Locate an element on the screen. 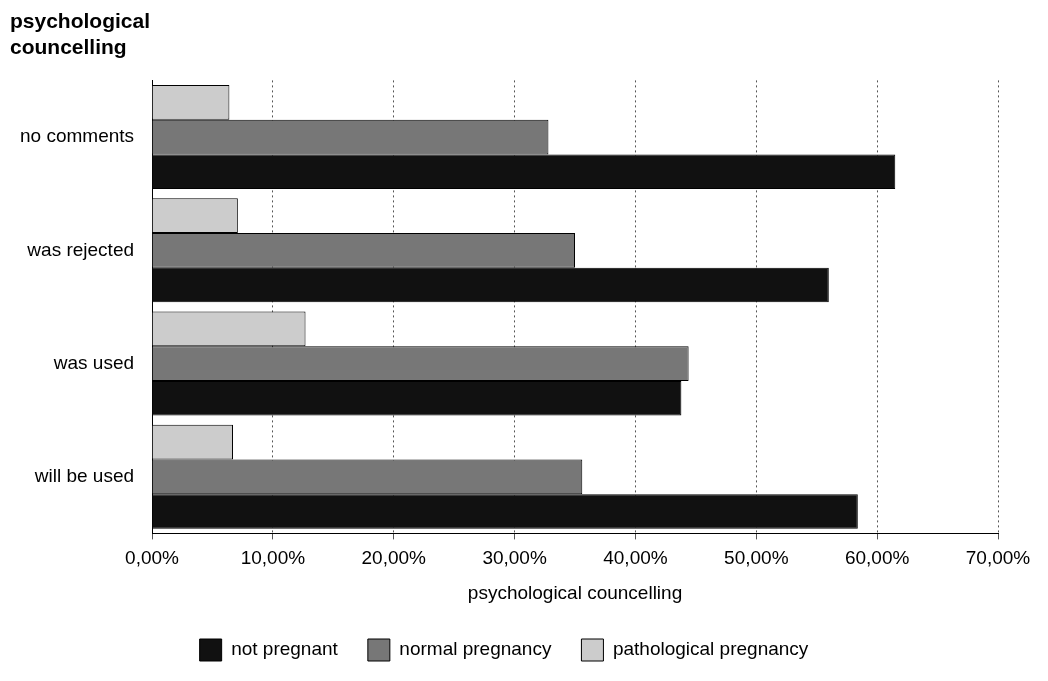 The height and width of the screenshot is (681, 1048). x-tick-label: 70,00% is located at coordinates (998, 558).